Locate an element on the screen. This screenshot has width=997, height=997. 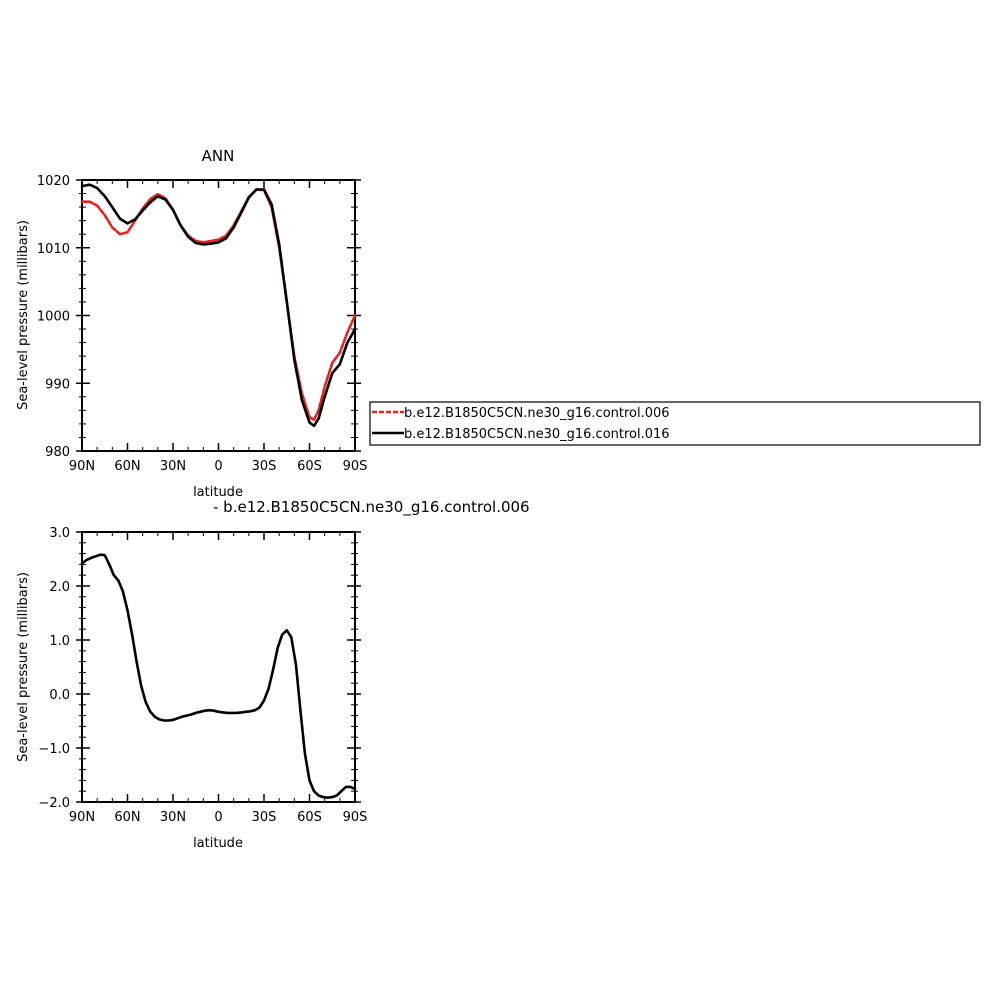
top-ytick-label: 1020 is located at coordinates (53, 181).